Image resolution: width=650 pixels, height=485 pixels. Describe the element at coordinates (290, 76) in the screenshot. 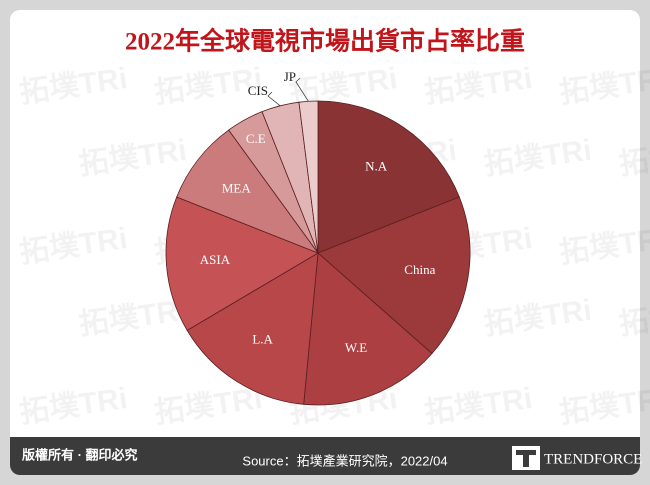

I see `slice-label: JP` at that location.